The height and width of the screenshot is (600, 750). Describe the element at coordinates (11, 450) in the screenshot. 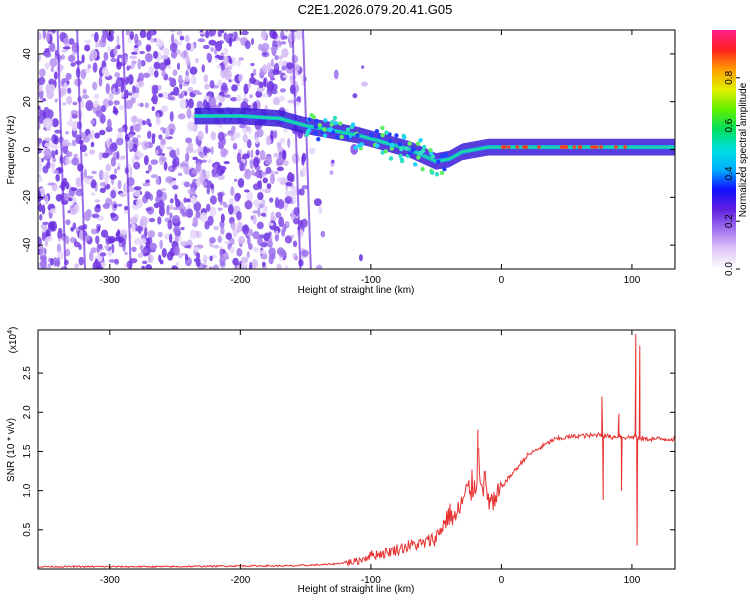

I see `snr-ylabel: SNR (10 * v/v)` at that location.